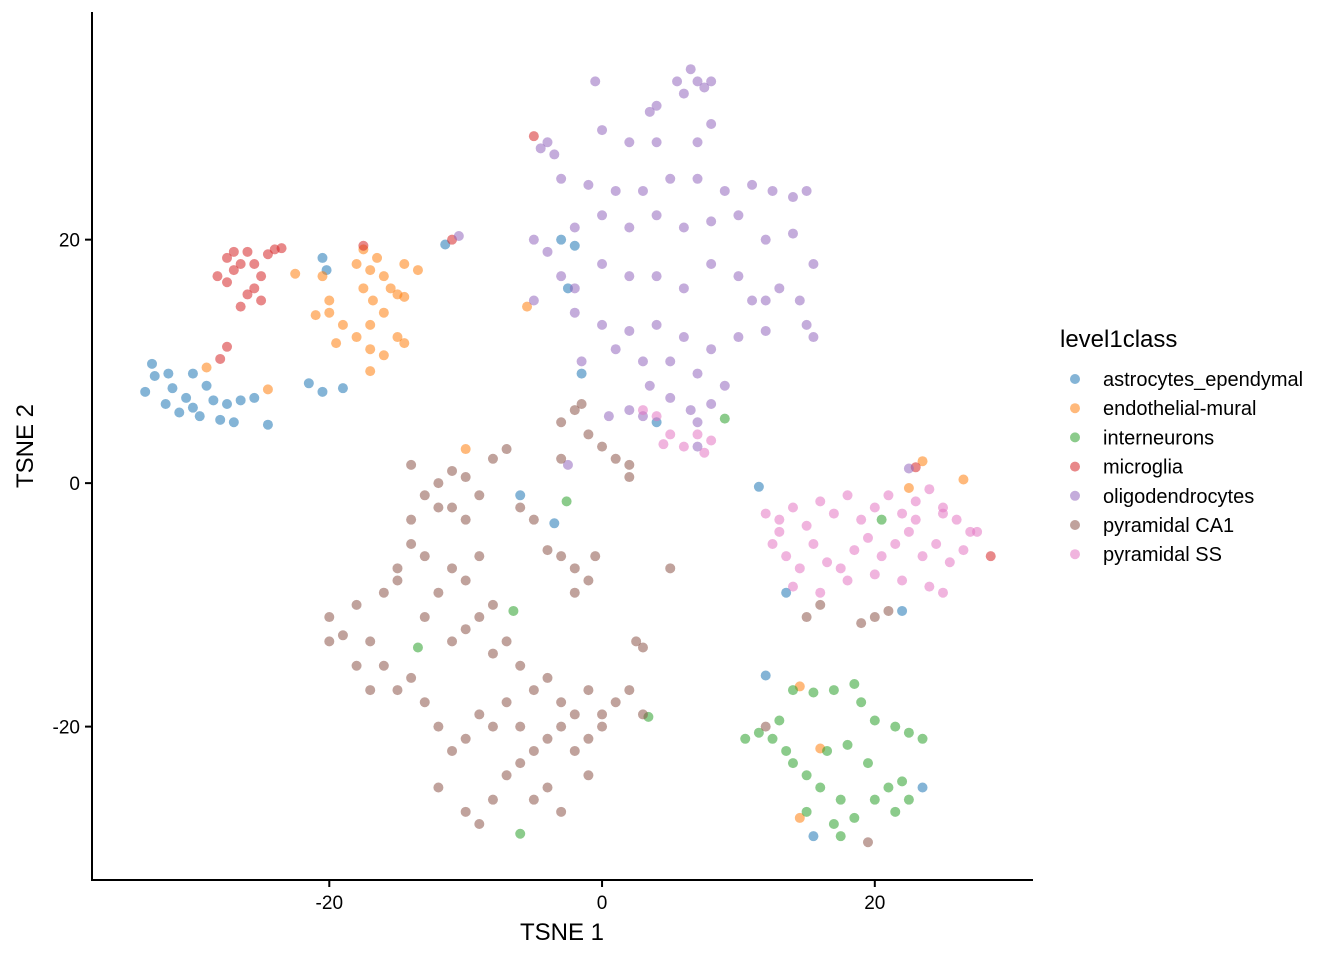  Describe the element at coordinates (25, 446) in the screenshot. I see `y-axis-title: TSNE 2` at that location.